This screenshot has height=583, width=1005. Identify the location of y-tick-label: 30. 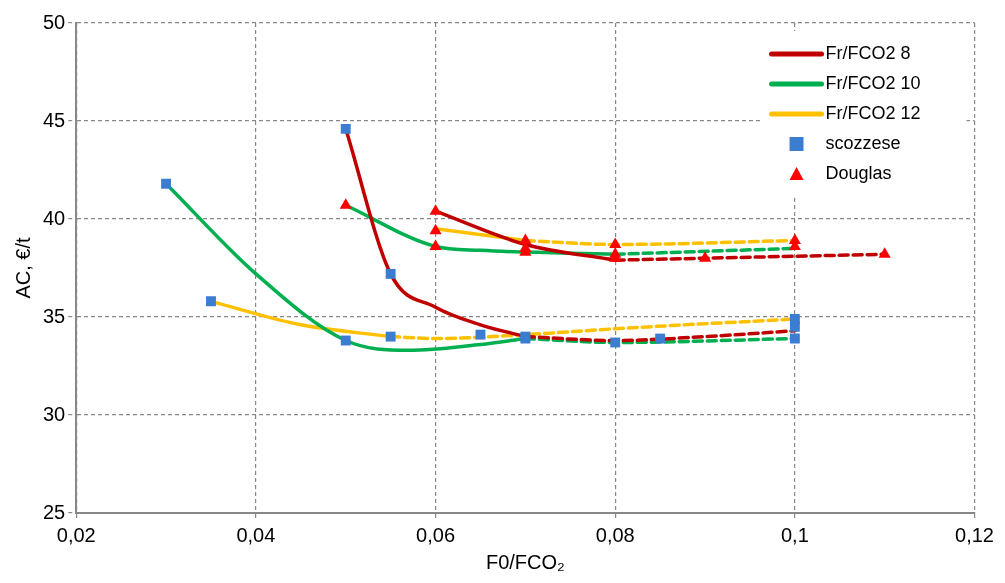
(54, 413).